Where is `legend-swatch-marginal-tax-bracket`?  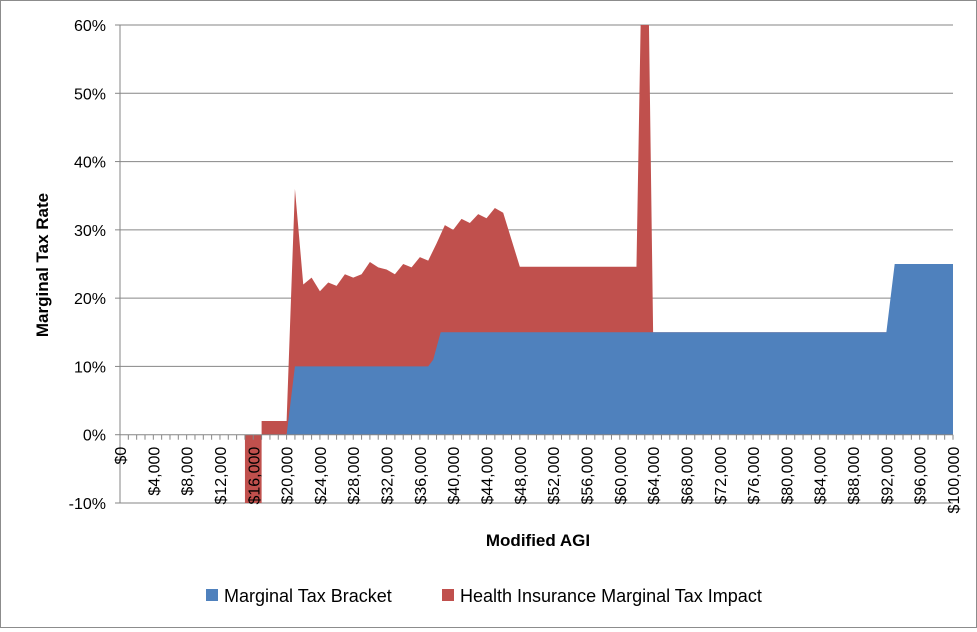 legend-swatch-marginal-tax-bracket is located at coordinates (212, 595).